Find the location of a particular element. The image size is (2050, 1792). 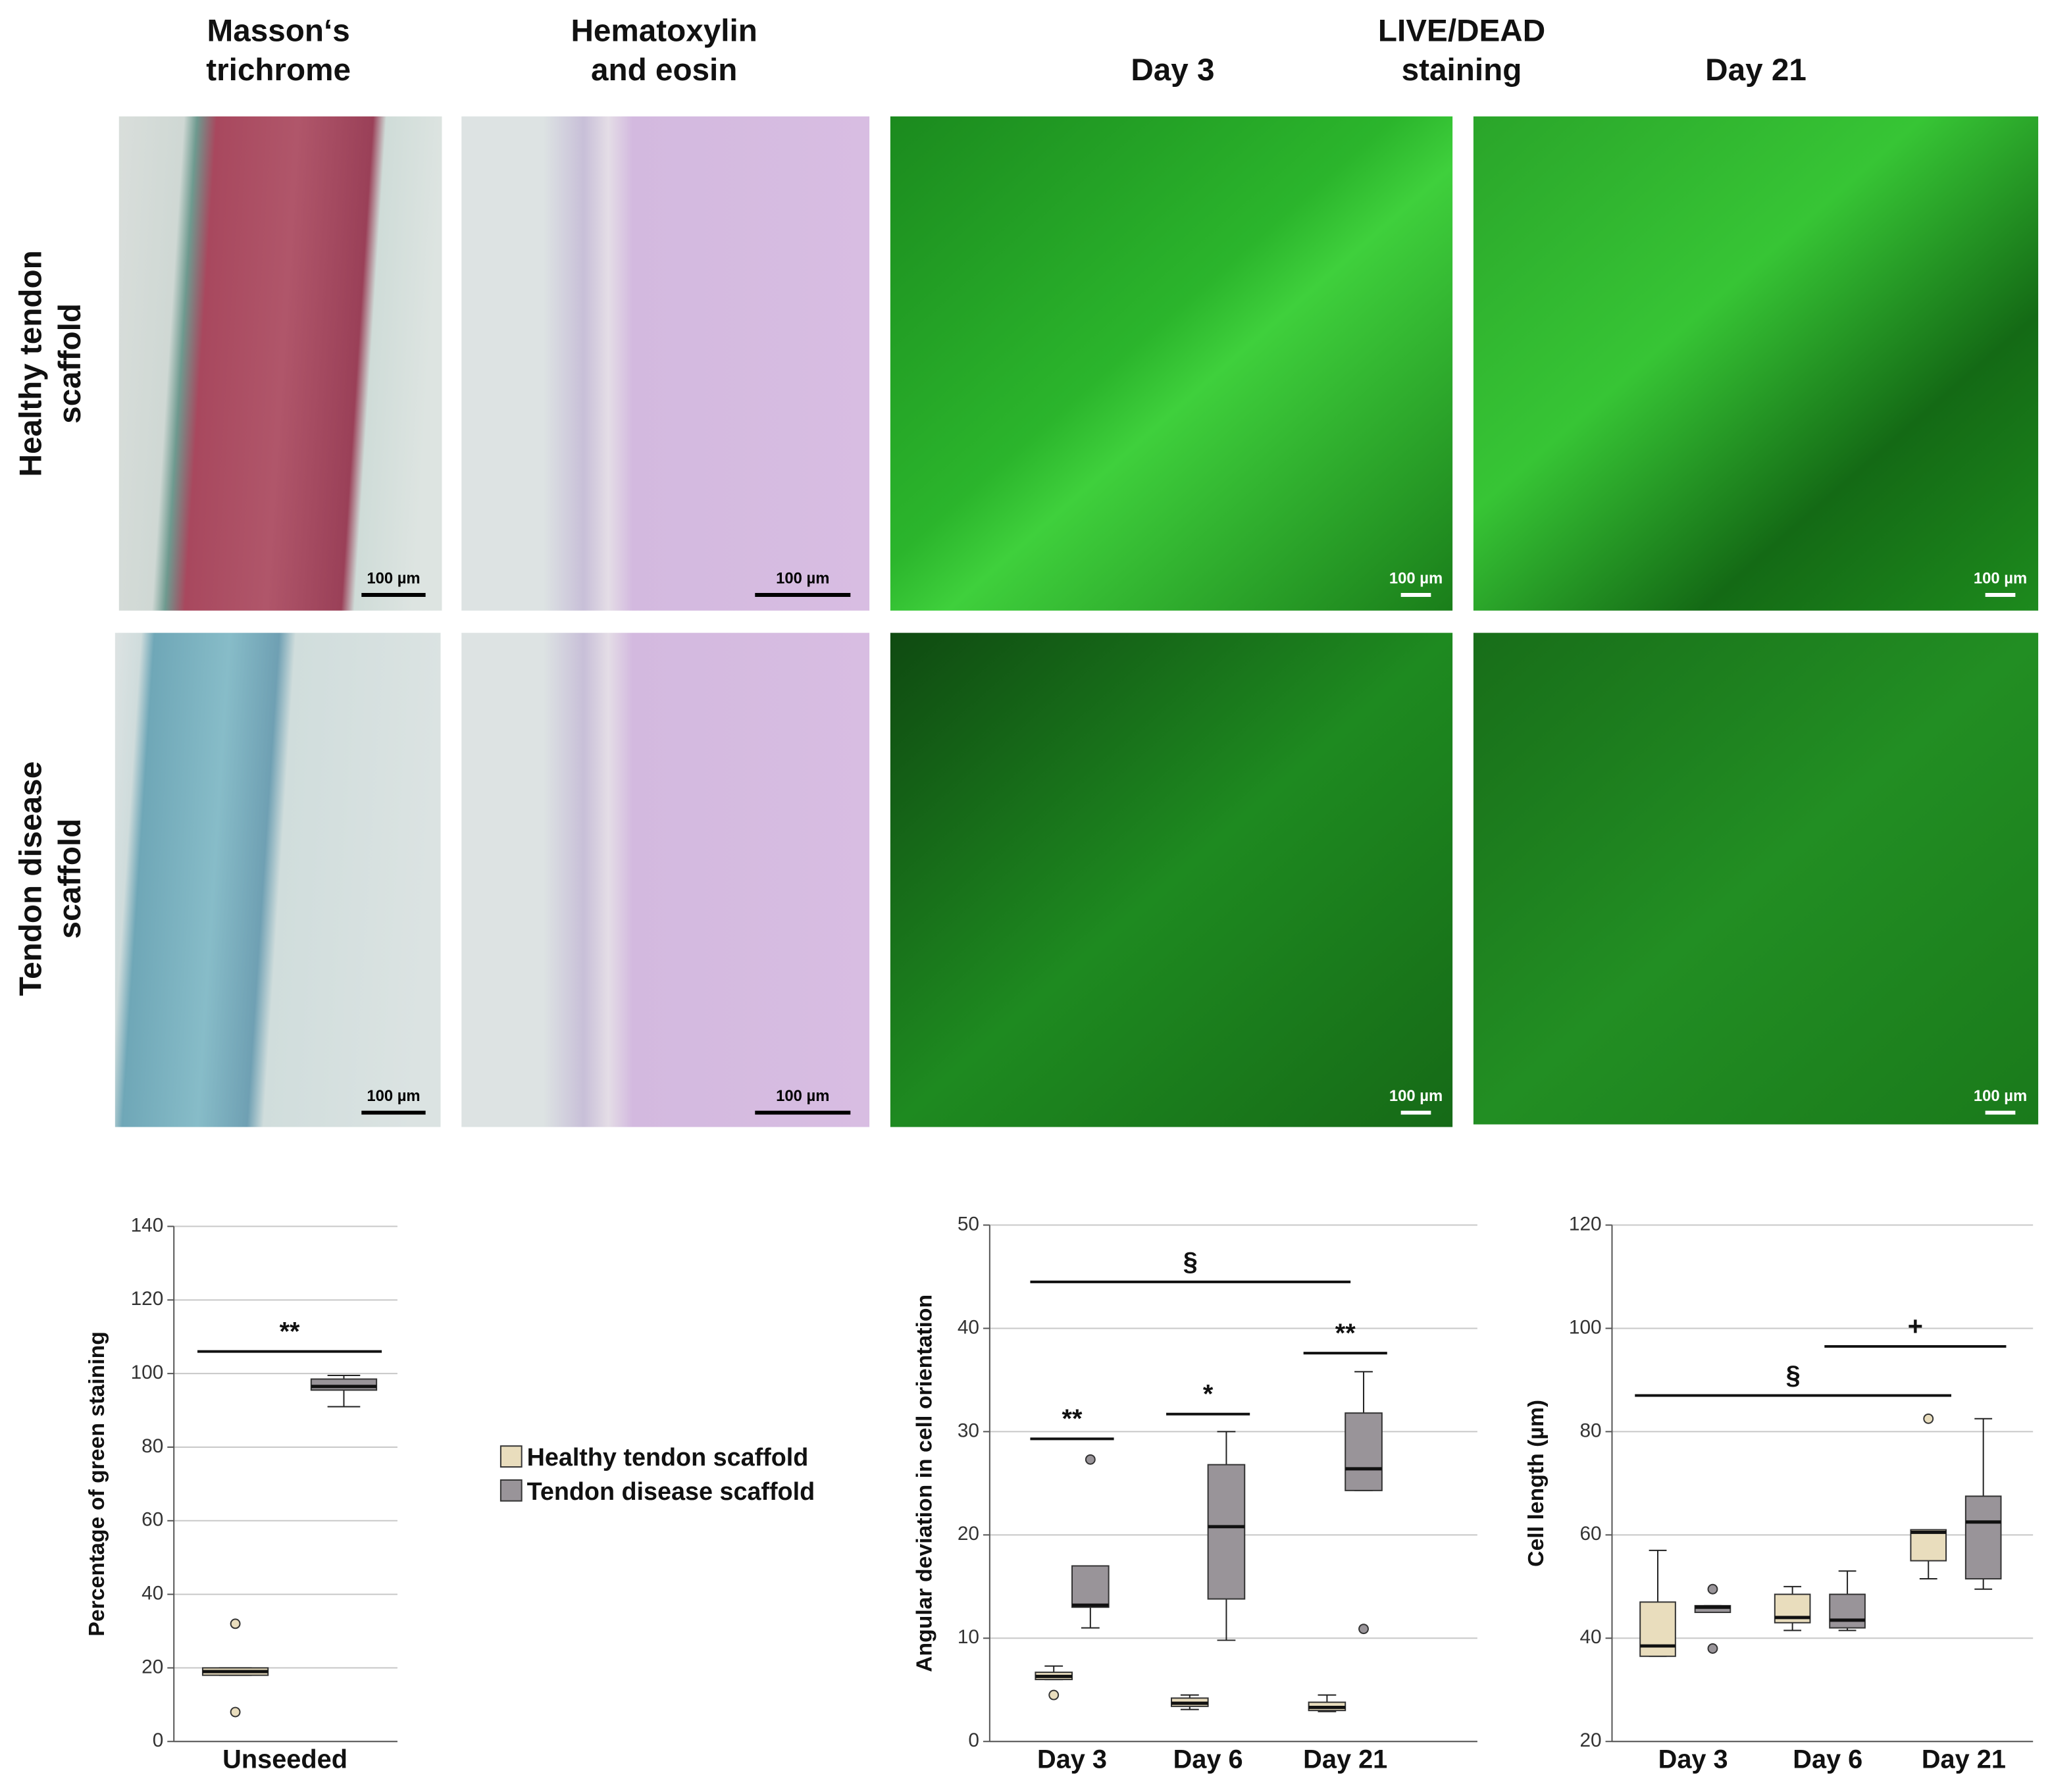

y-tick-label: 10 is located at coordinates (968, 1637).